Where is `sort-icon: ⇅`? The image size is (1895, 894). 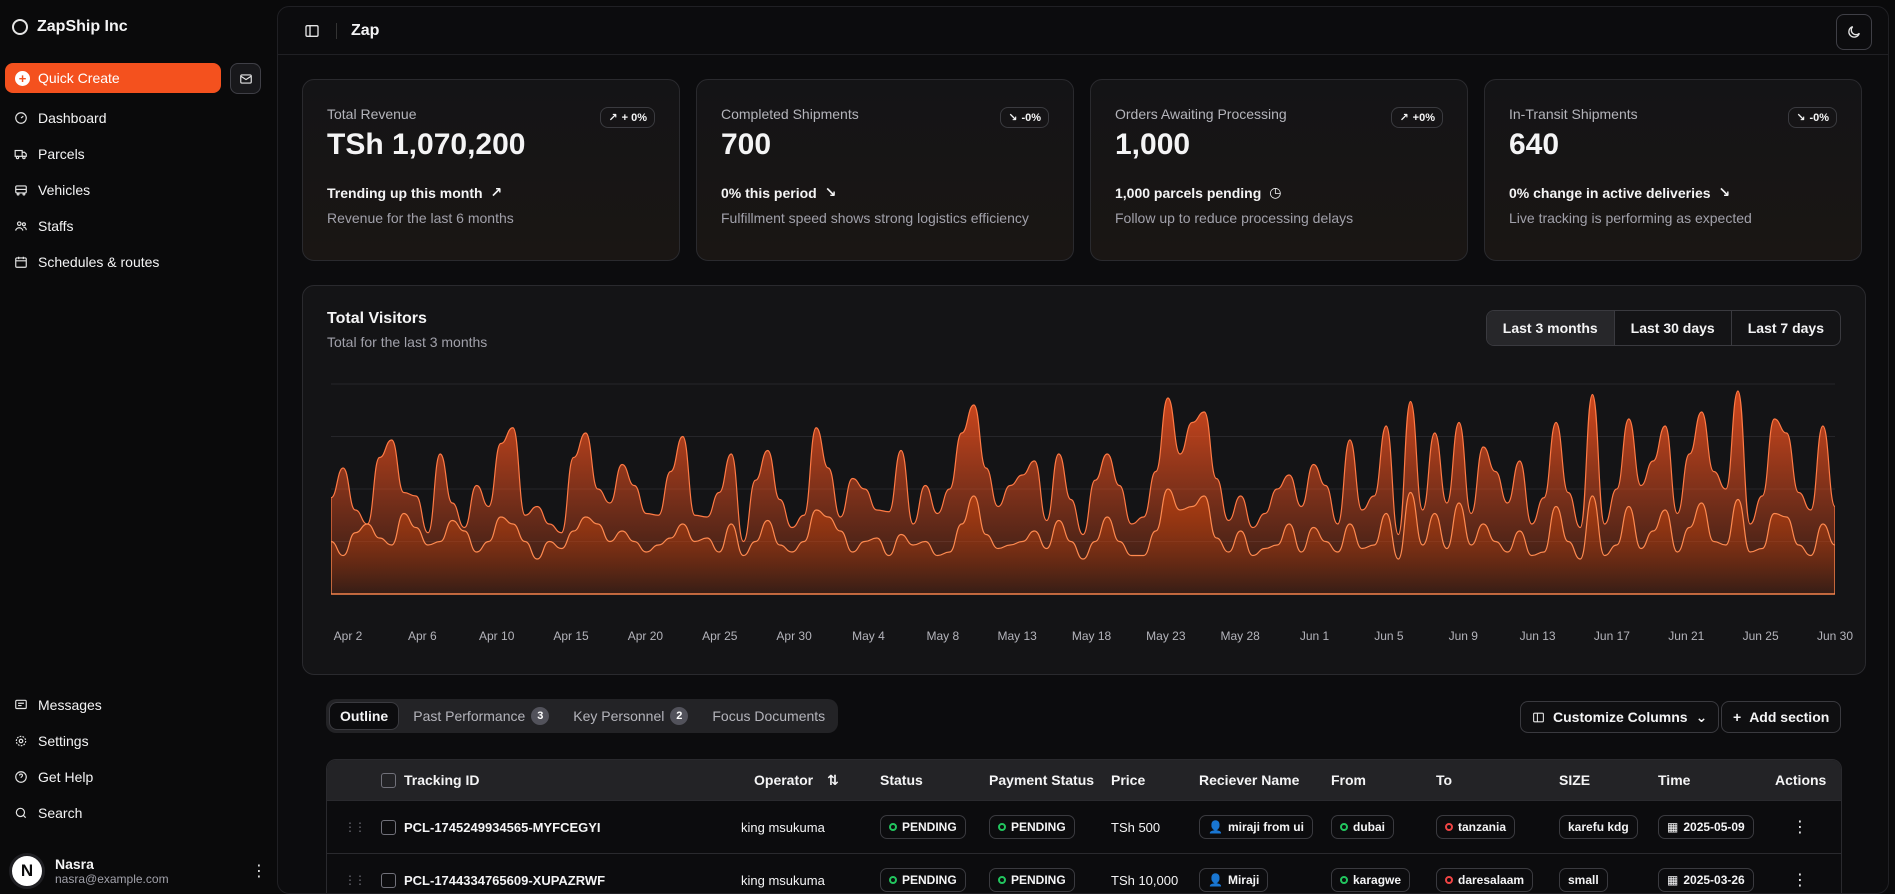
sort-icon: ⇅ is located at coordinates (833, 779).